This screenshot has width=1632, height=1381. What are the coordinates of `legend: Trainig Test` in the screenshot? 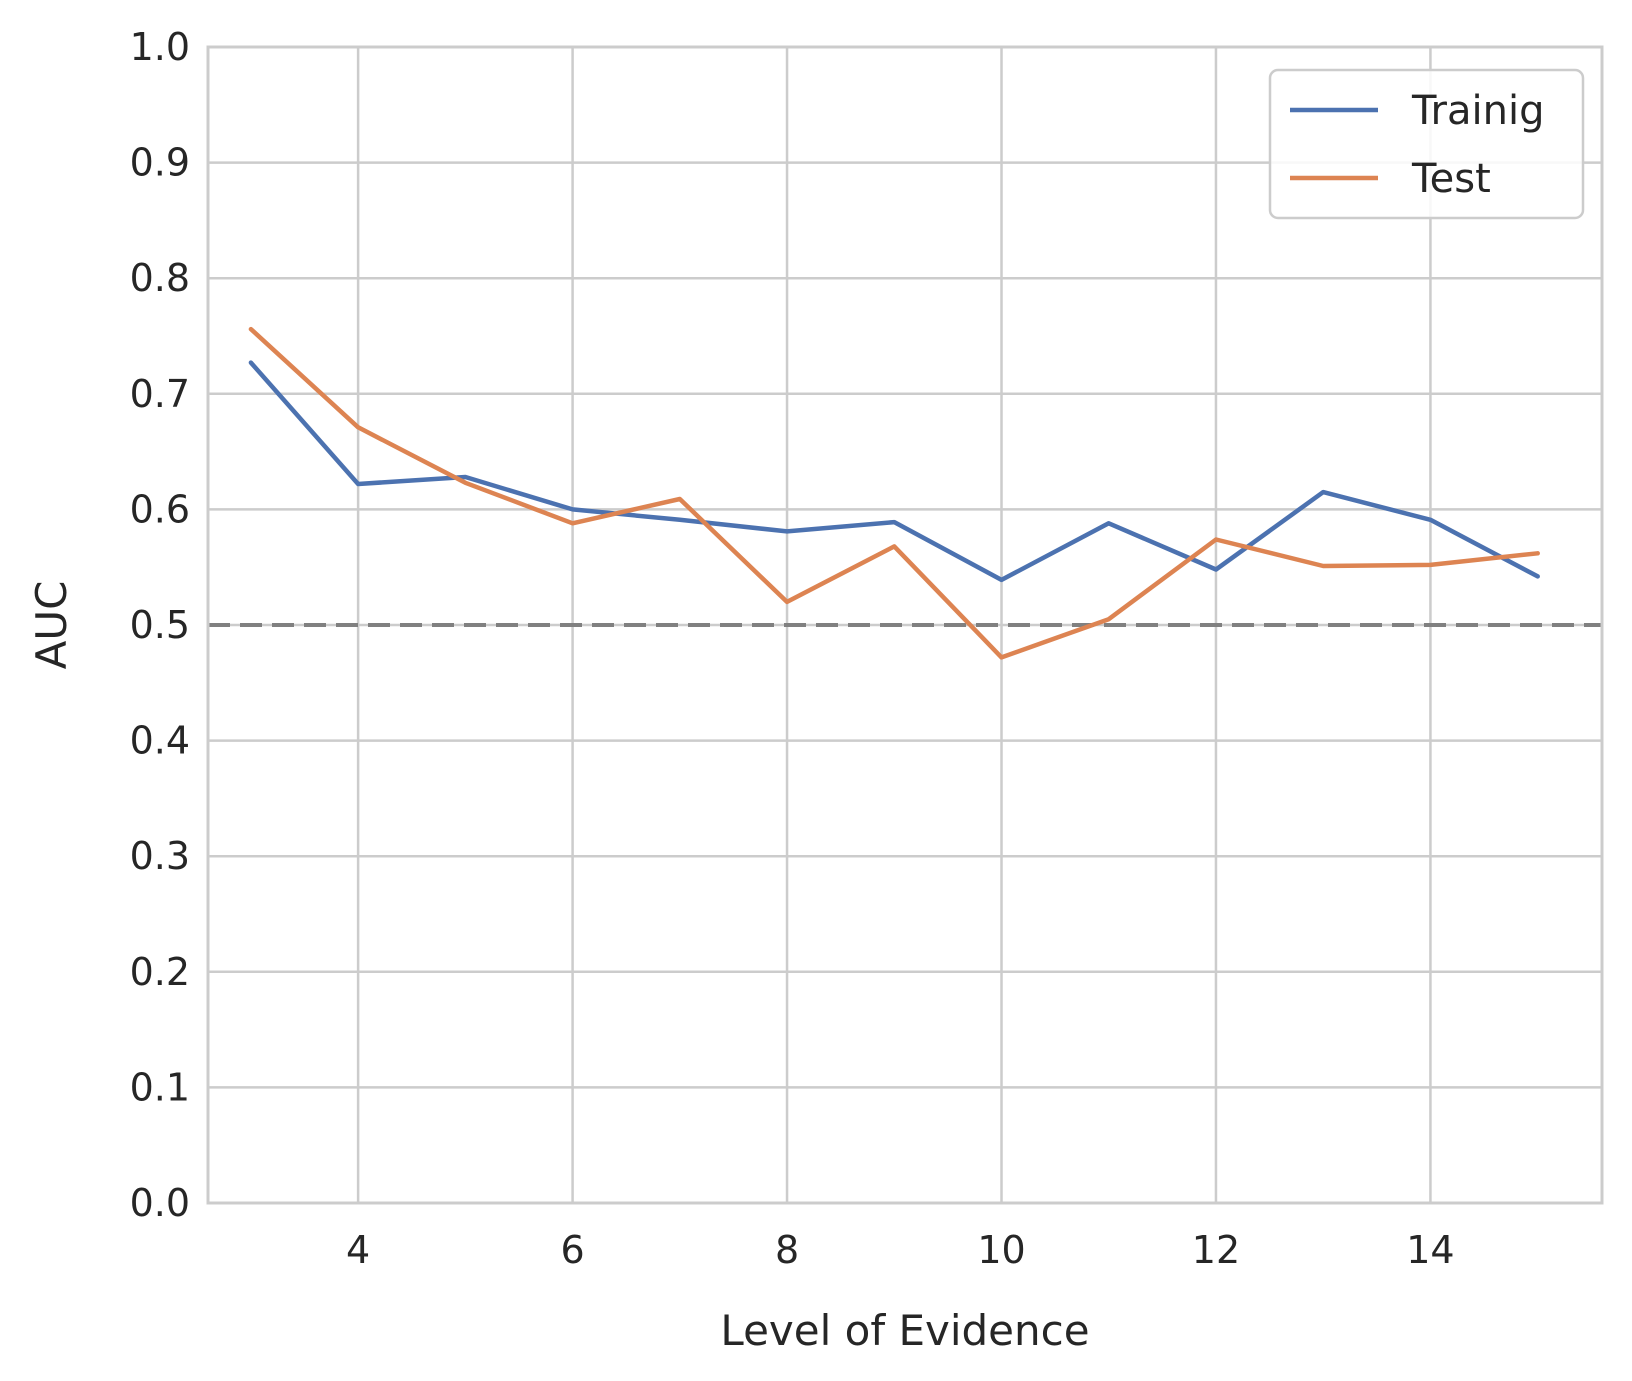 It's located at (1426, 144).